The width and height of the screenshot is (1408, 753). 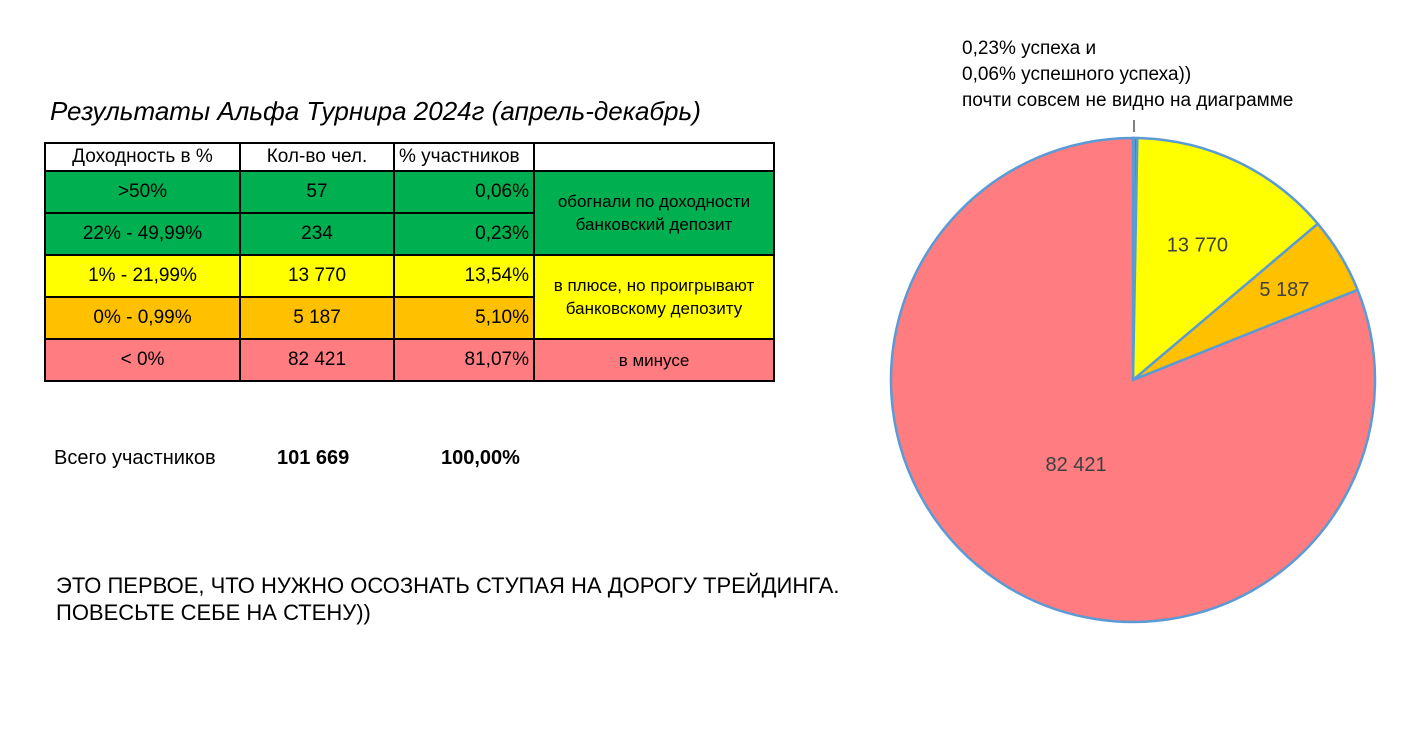 What do you see at coordinates (142, 276) in the screenshot?
I see `cell-range: 1% - 21,99%` at bounding box center [142, 276].